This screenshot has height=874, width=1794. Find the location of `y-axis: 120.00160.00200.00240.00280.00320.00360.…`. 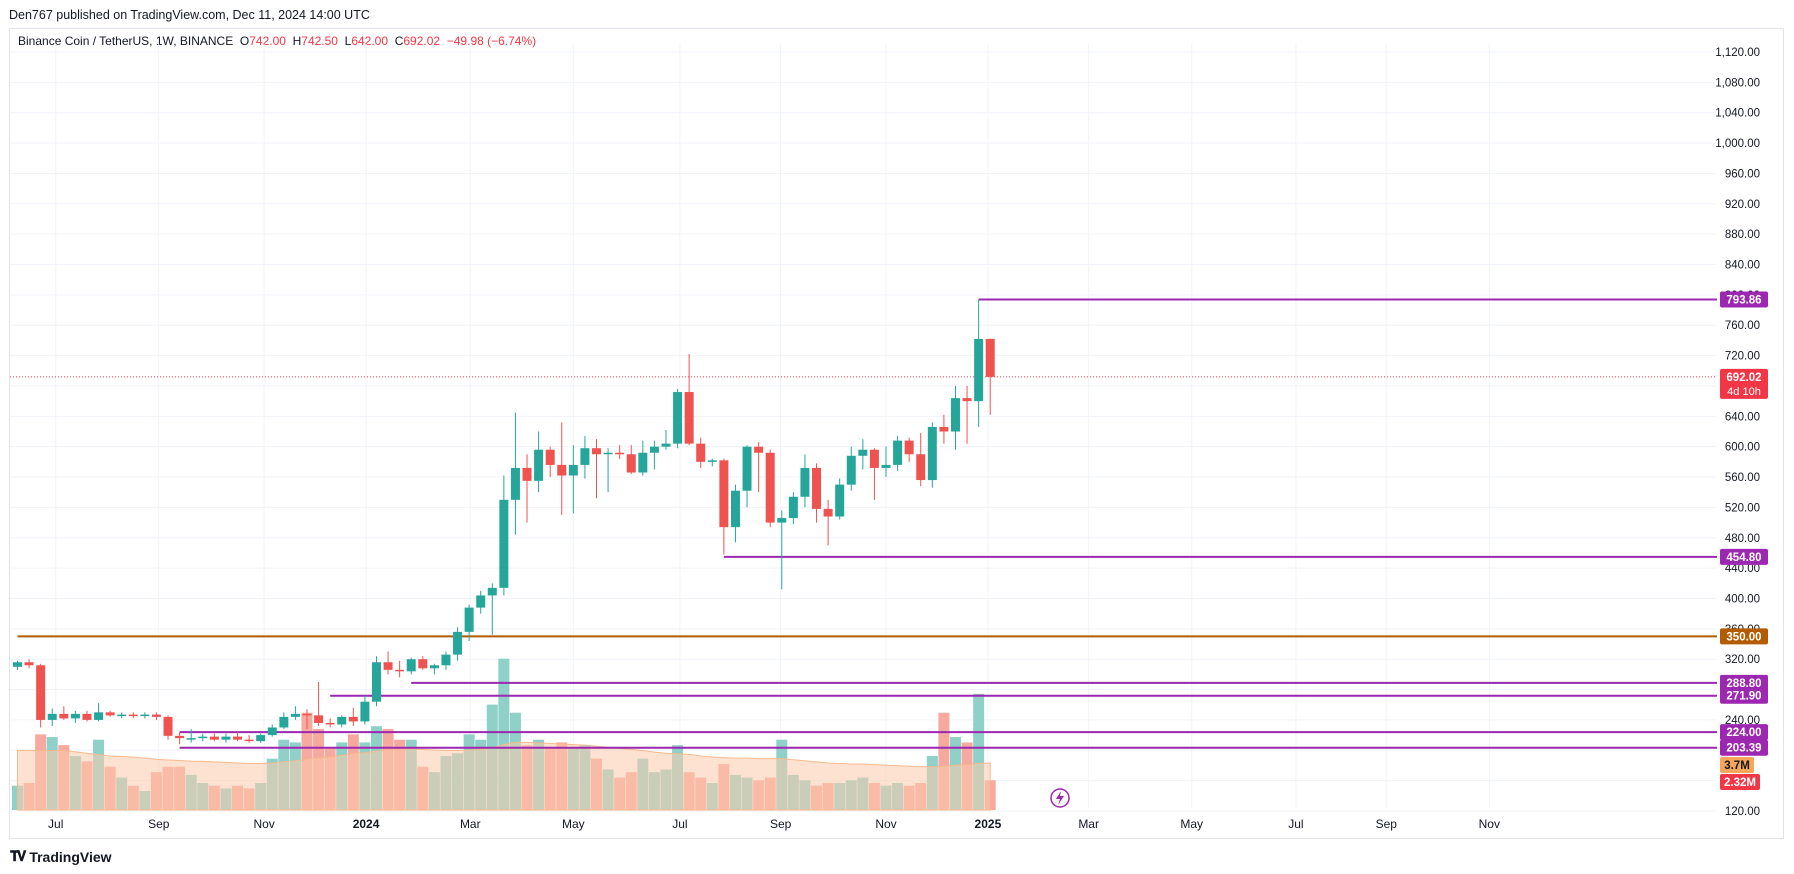

y-axis: 120.00160.00200.00240.00280.00320.00360.… is located at coordinates (1737, 432).